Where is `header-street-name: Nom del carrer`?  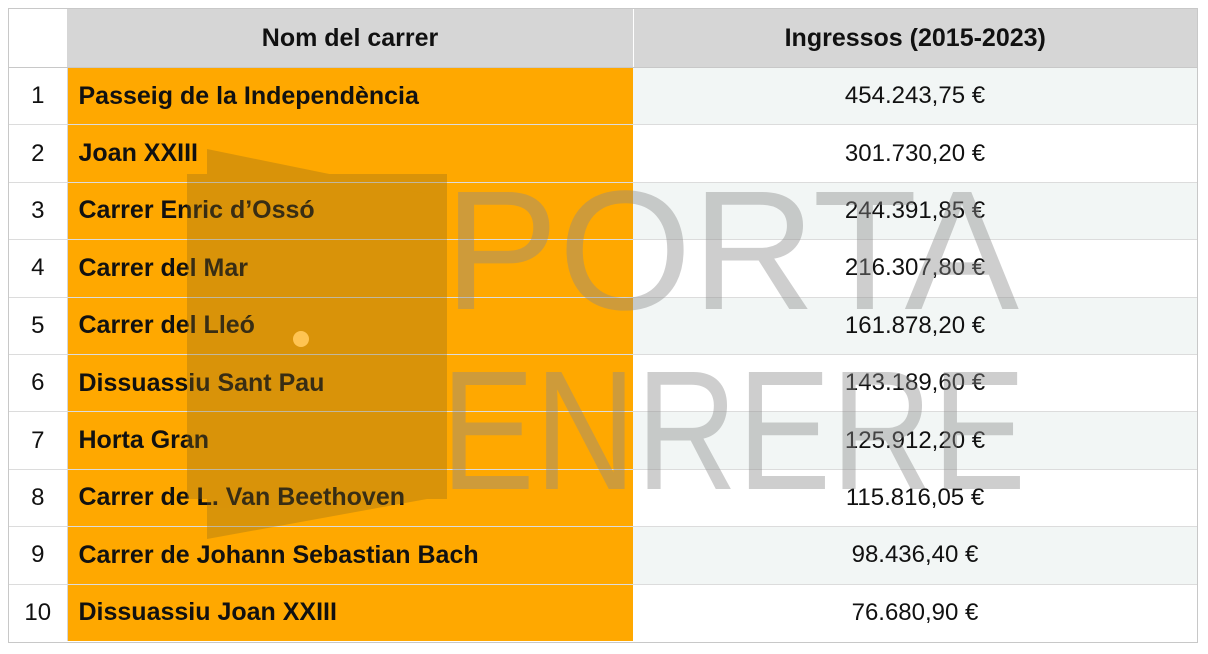
header-street-name: Nom del carrer is located at coordinates (350, 38).